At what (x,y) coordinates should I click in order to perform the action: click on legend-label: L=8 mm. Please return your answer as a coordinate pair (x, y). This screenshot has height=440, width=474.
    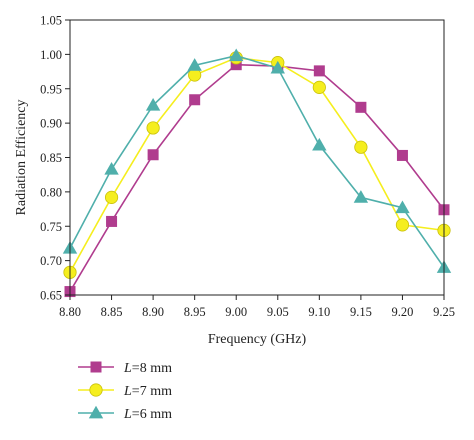
    Looking at the image, I should click on (147, 368).